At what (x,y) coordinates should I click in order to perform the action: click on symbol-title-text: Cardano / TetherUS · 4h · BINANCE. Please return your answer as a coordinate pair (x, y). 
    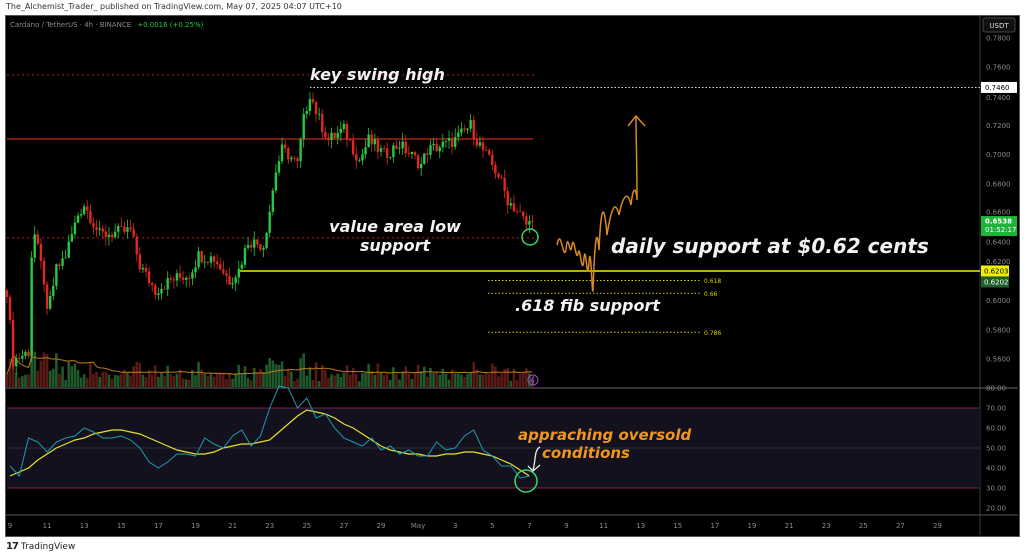
    Looking at the image, I should click on (70, 25).